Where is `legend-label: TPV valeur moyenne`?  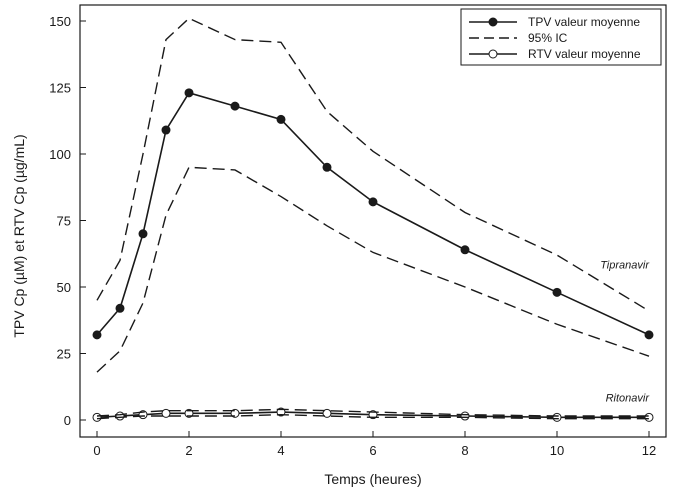
legend-label: TPV valeur moyenne is located at coordinates (584, 22).